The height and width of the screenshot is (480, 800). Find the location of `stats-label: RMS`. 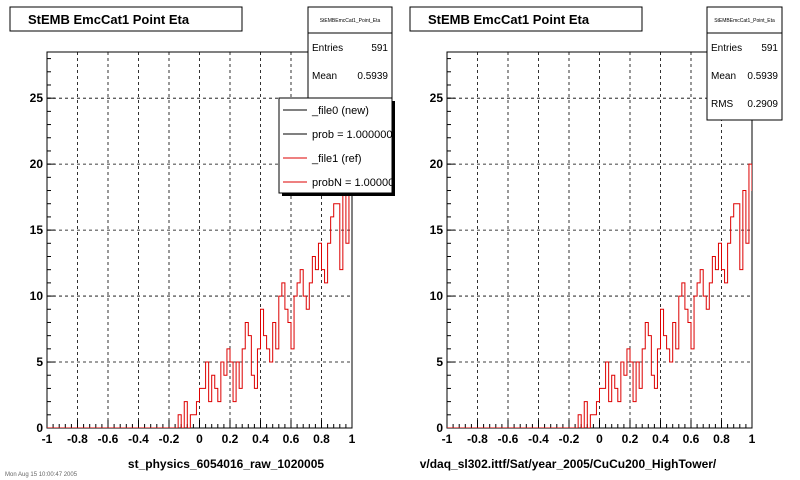

stats-label: RMS is located at coordinates (722, 104).